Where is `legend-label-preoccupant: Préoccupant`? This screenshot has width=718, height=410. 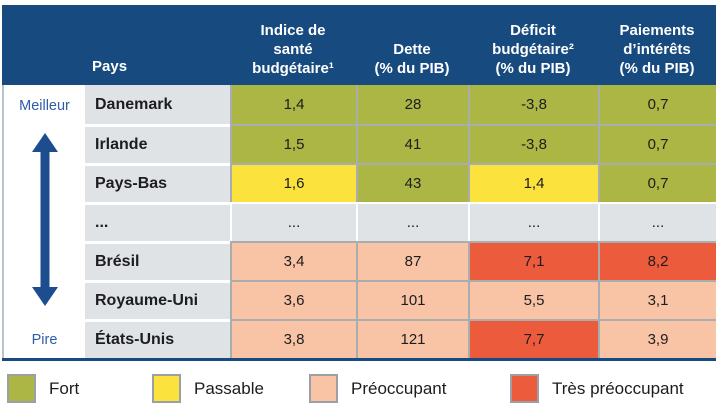
legend-label-preoccupant: Préoccupant is located at coordinates (399, 388).